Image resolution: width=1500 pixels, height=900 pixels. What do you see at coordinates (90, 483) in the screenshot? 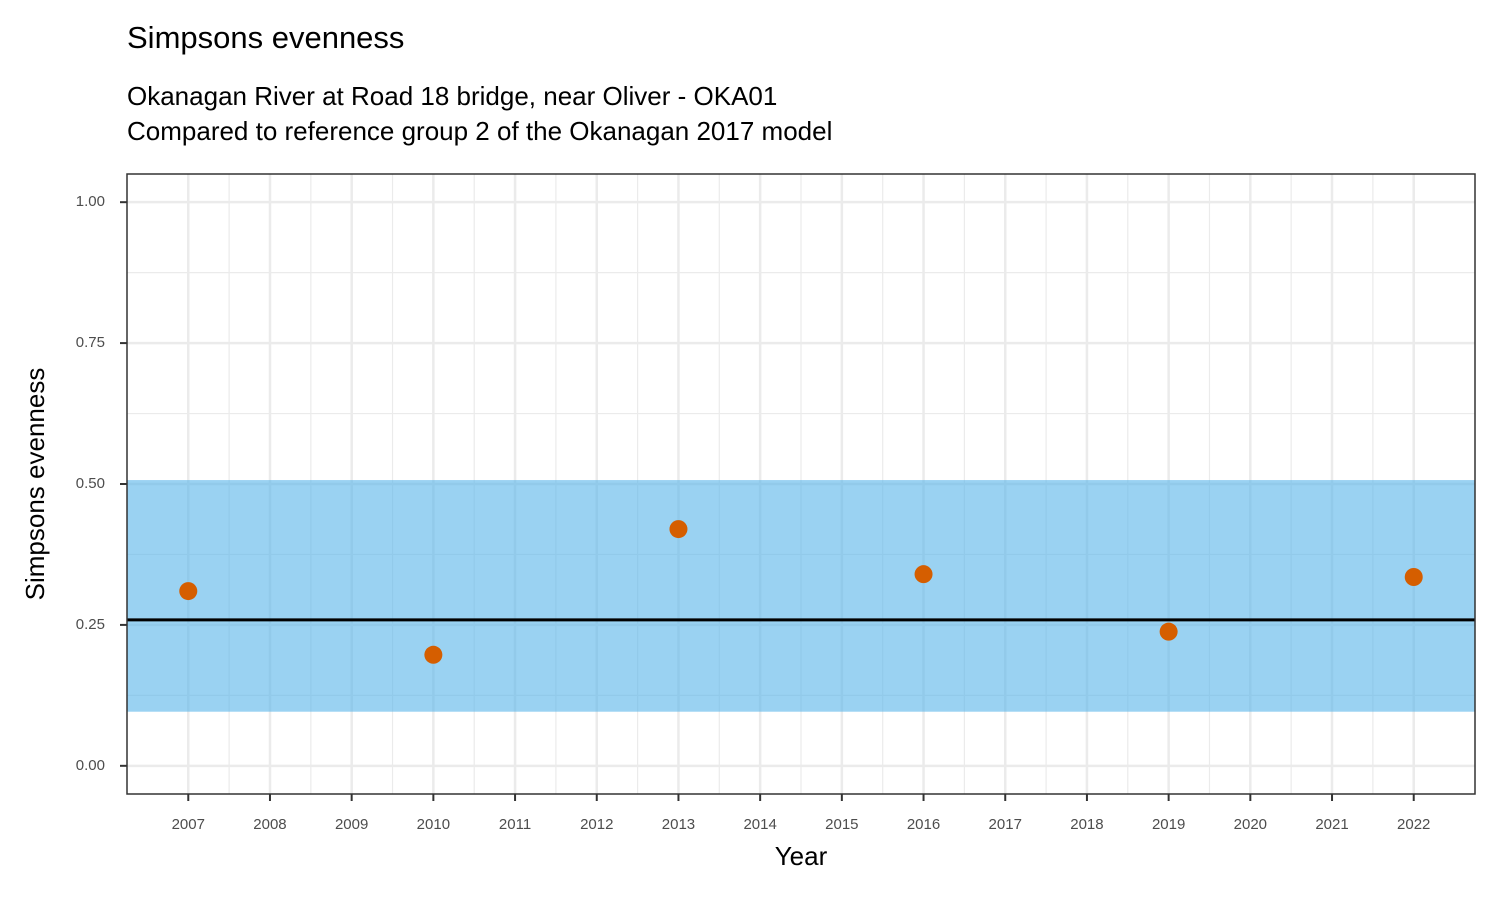
I see `y-tick-label: 0.50` at bounding box center [90, 483].